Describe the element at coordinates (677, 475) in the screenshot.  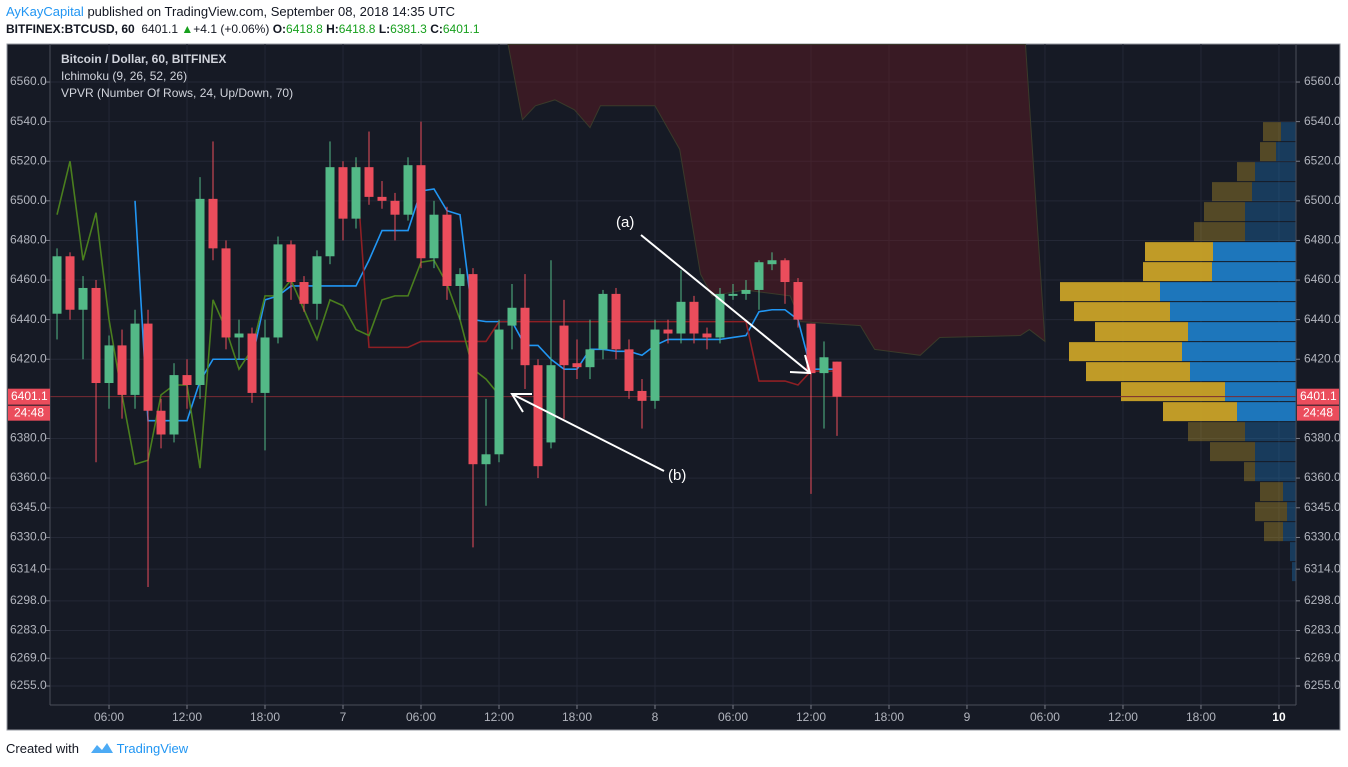
I see `annotation-label: (b)` at that location.